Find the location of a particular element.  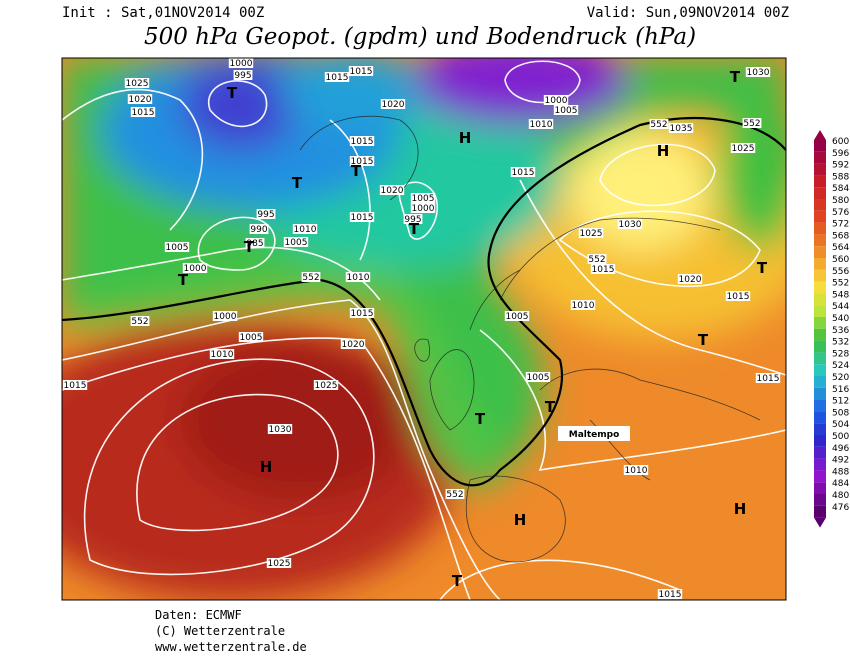

colorbar-label: 580 is located at coordinates (840, 201).